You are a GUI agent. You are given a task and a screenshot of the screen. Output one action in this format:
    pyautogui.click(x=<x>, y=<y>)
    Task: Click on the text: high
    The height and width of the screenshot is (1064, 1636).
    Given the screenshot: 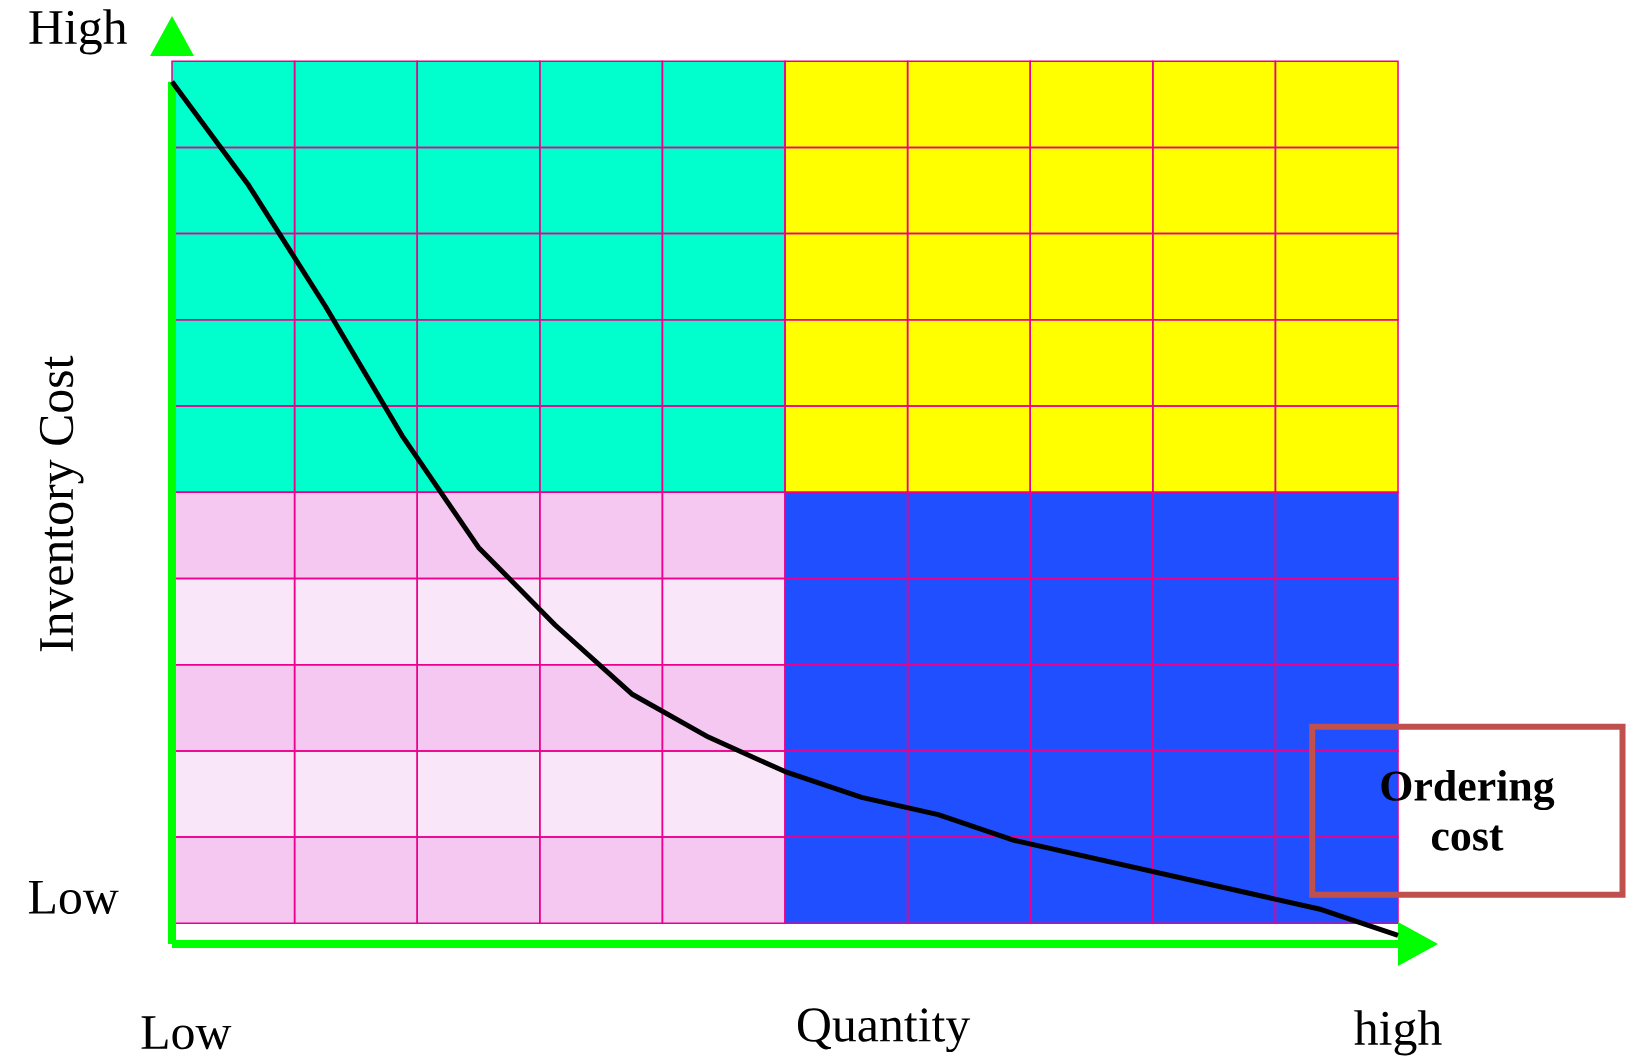 What is the action you would take?
    pyautogui.click(x=1398, y=1033)
    